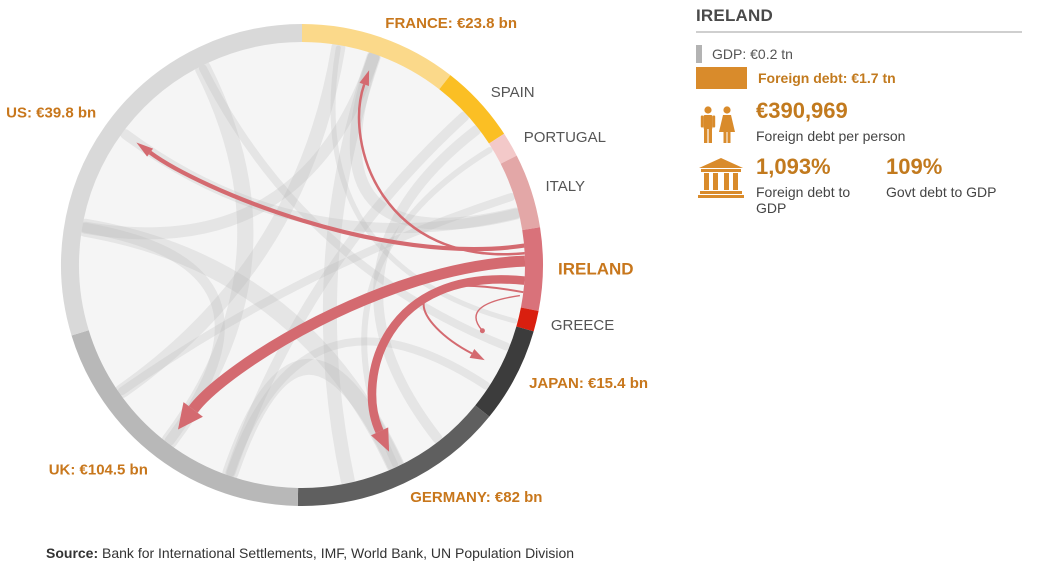  I want to click on label-germany: GERMANY: €82 bn, so click(476, 497).